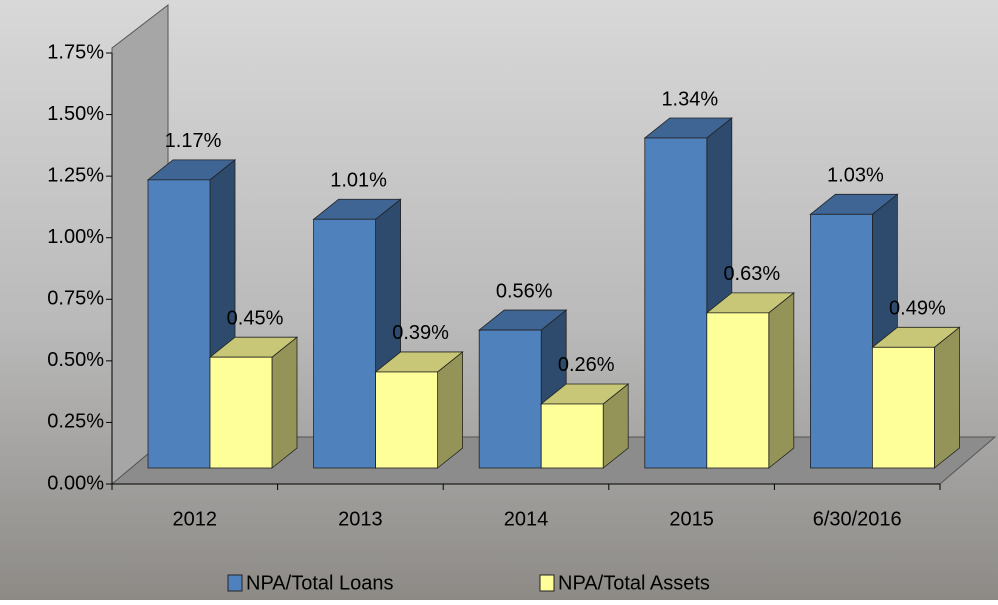 The width and height of the screenshot is (998, 605). What do you see at coordinates (857, 519) in the screenshot?
I see `x-tick-label: 6/30/2016` at bounding box center [857, 519].